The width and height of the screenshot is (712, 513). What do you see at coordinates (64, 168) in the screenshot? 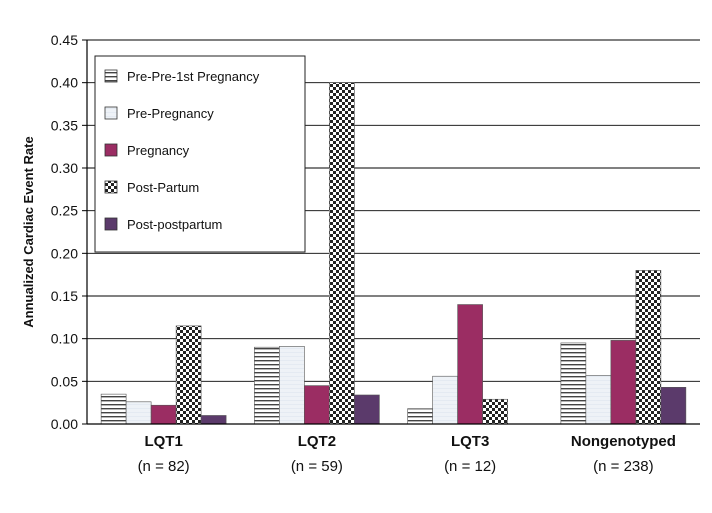
I see `y-tick-label: 0.30` at bounding box center [64, 168].